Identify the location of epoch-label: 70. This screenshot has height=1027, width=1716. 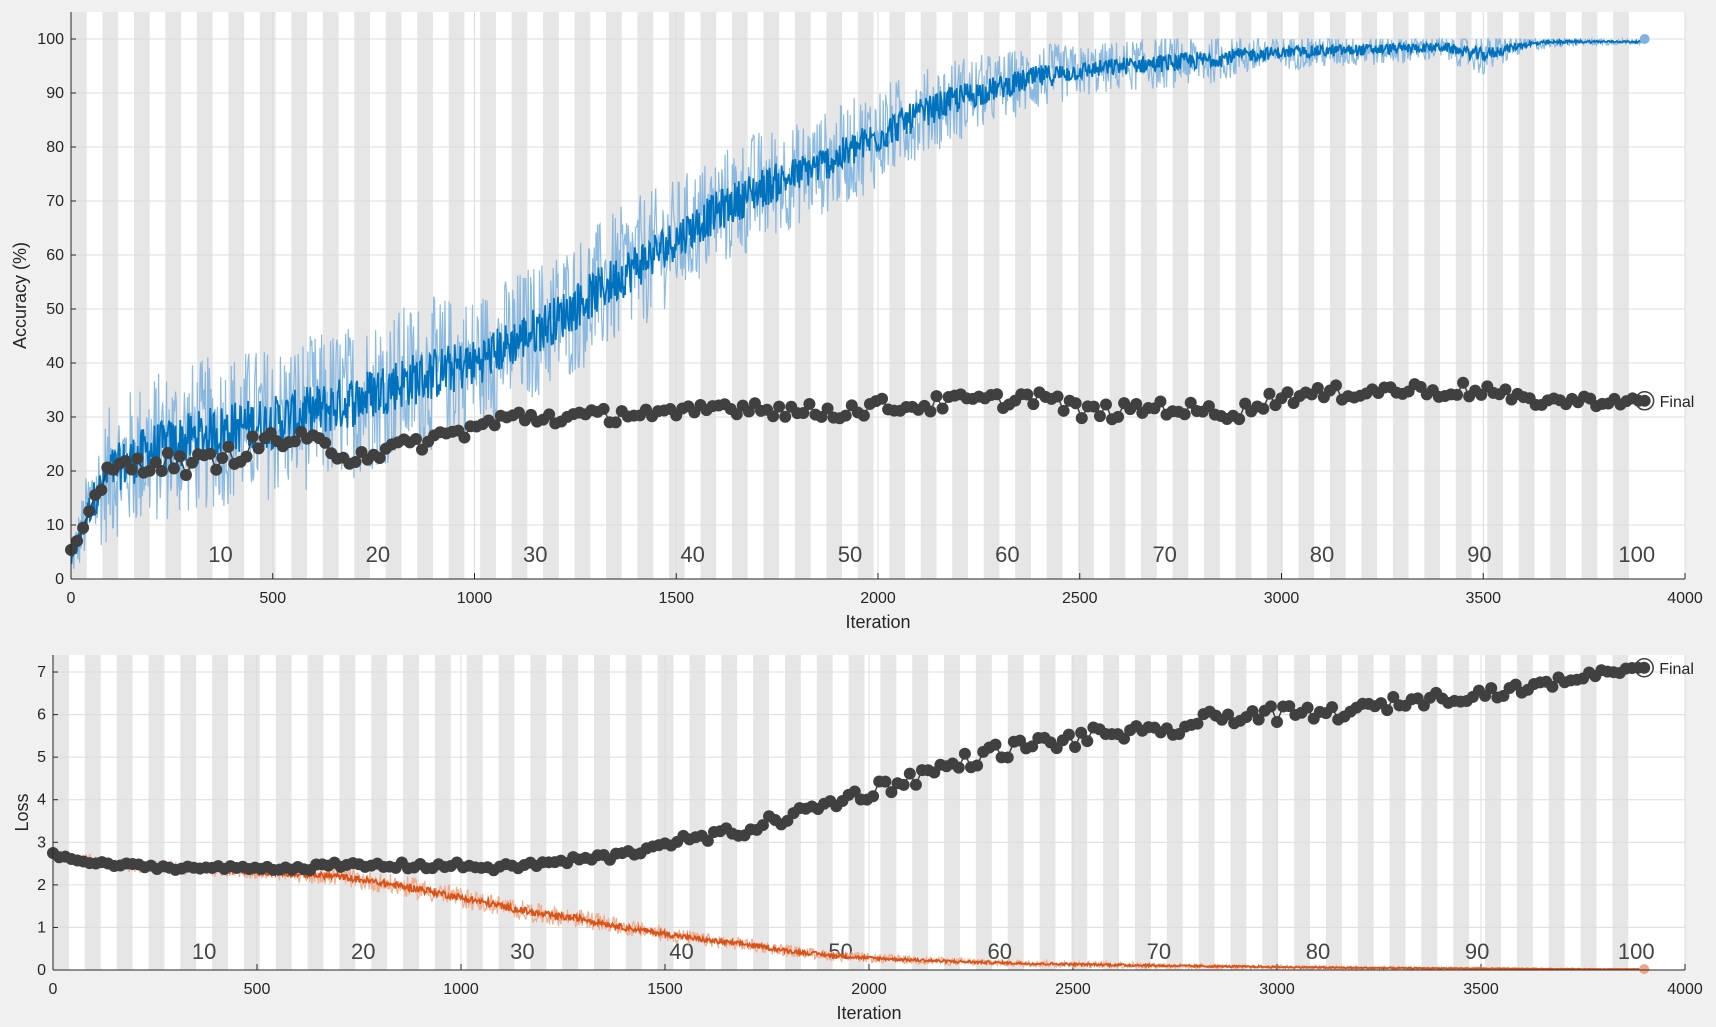
(1159, 951).